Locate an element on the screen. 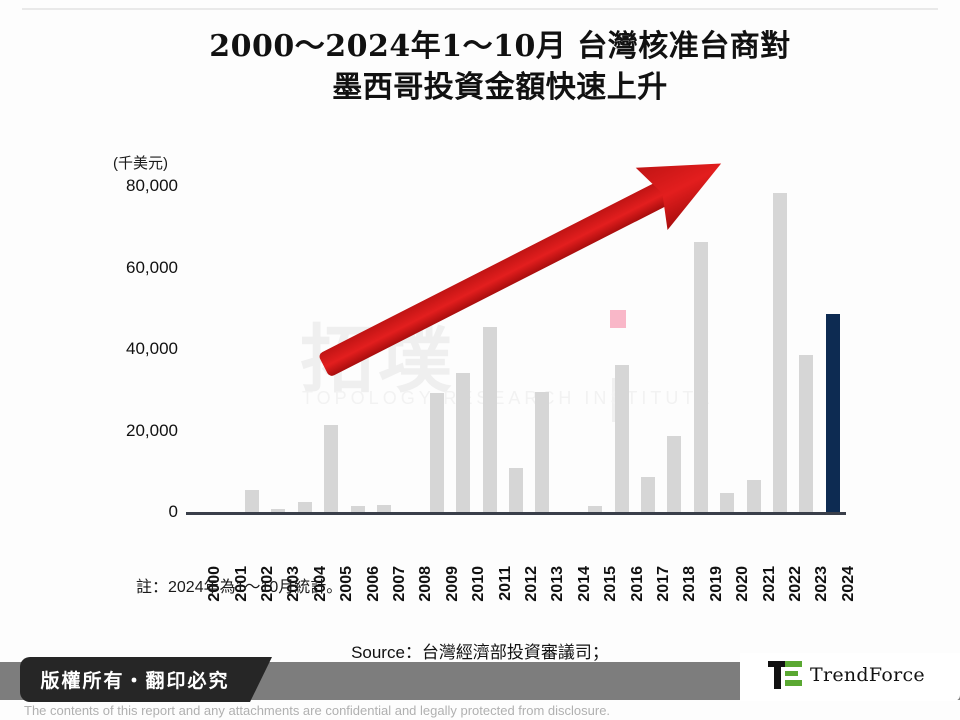  x-axis-label-2016: 2016 is located at coordinates (637, 584).